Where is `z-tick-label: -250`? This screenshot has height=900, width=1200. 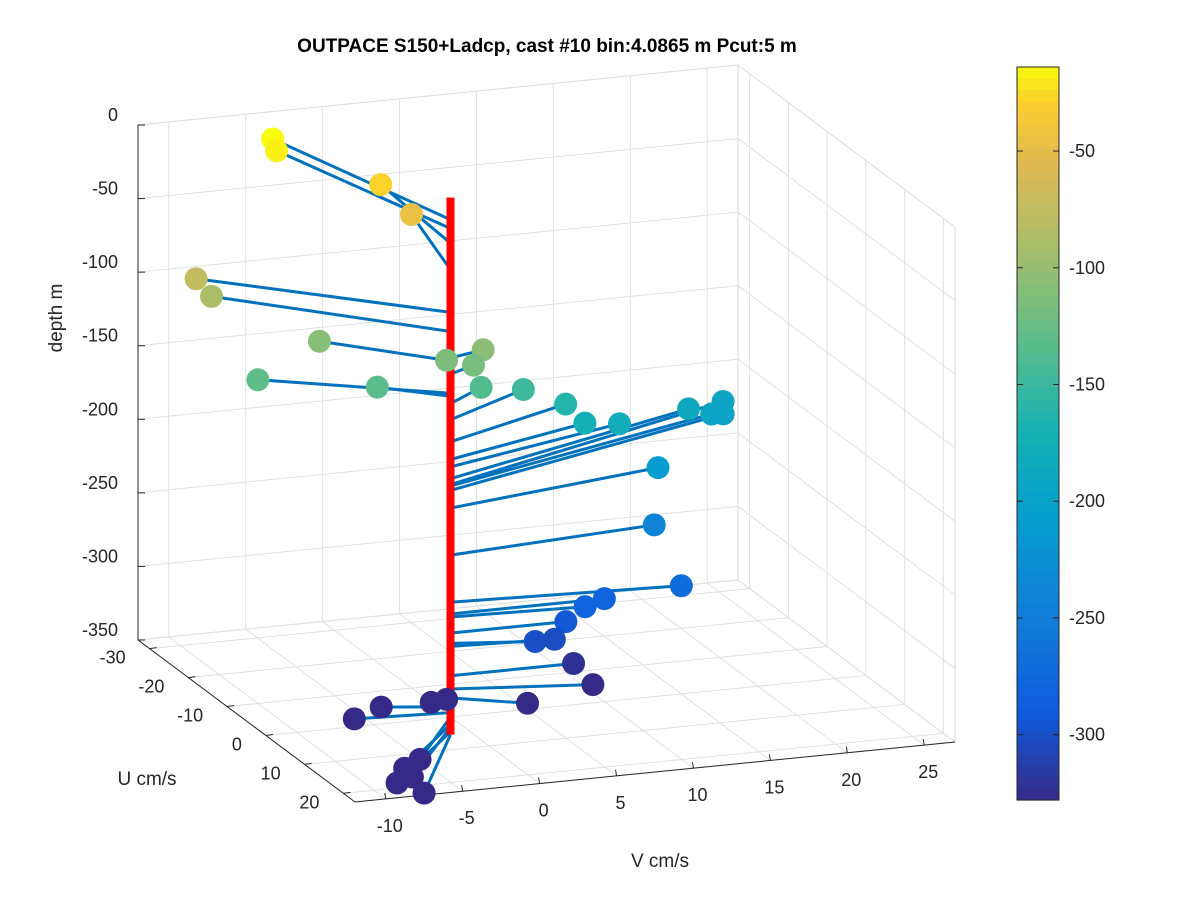 z-tick-label: -250 is located at coordinates (100, 483).